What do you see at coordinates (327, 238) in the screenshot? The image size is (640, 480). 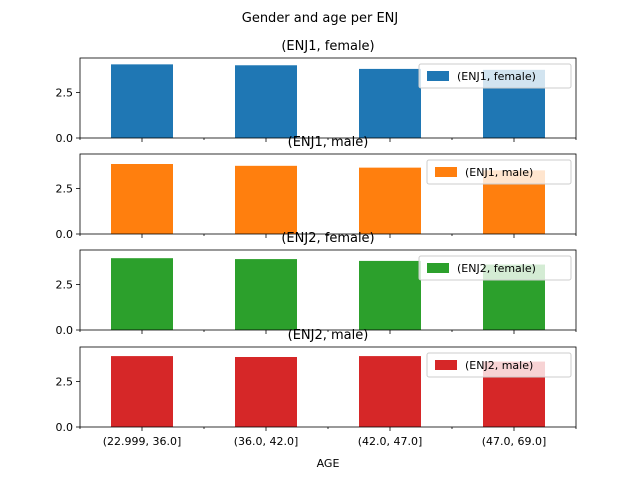 I see `subplot-title: (ENJ2, female)` at bounding box center [327, 238].